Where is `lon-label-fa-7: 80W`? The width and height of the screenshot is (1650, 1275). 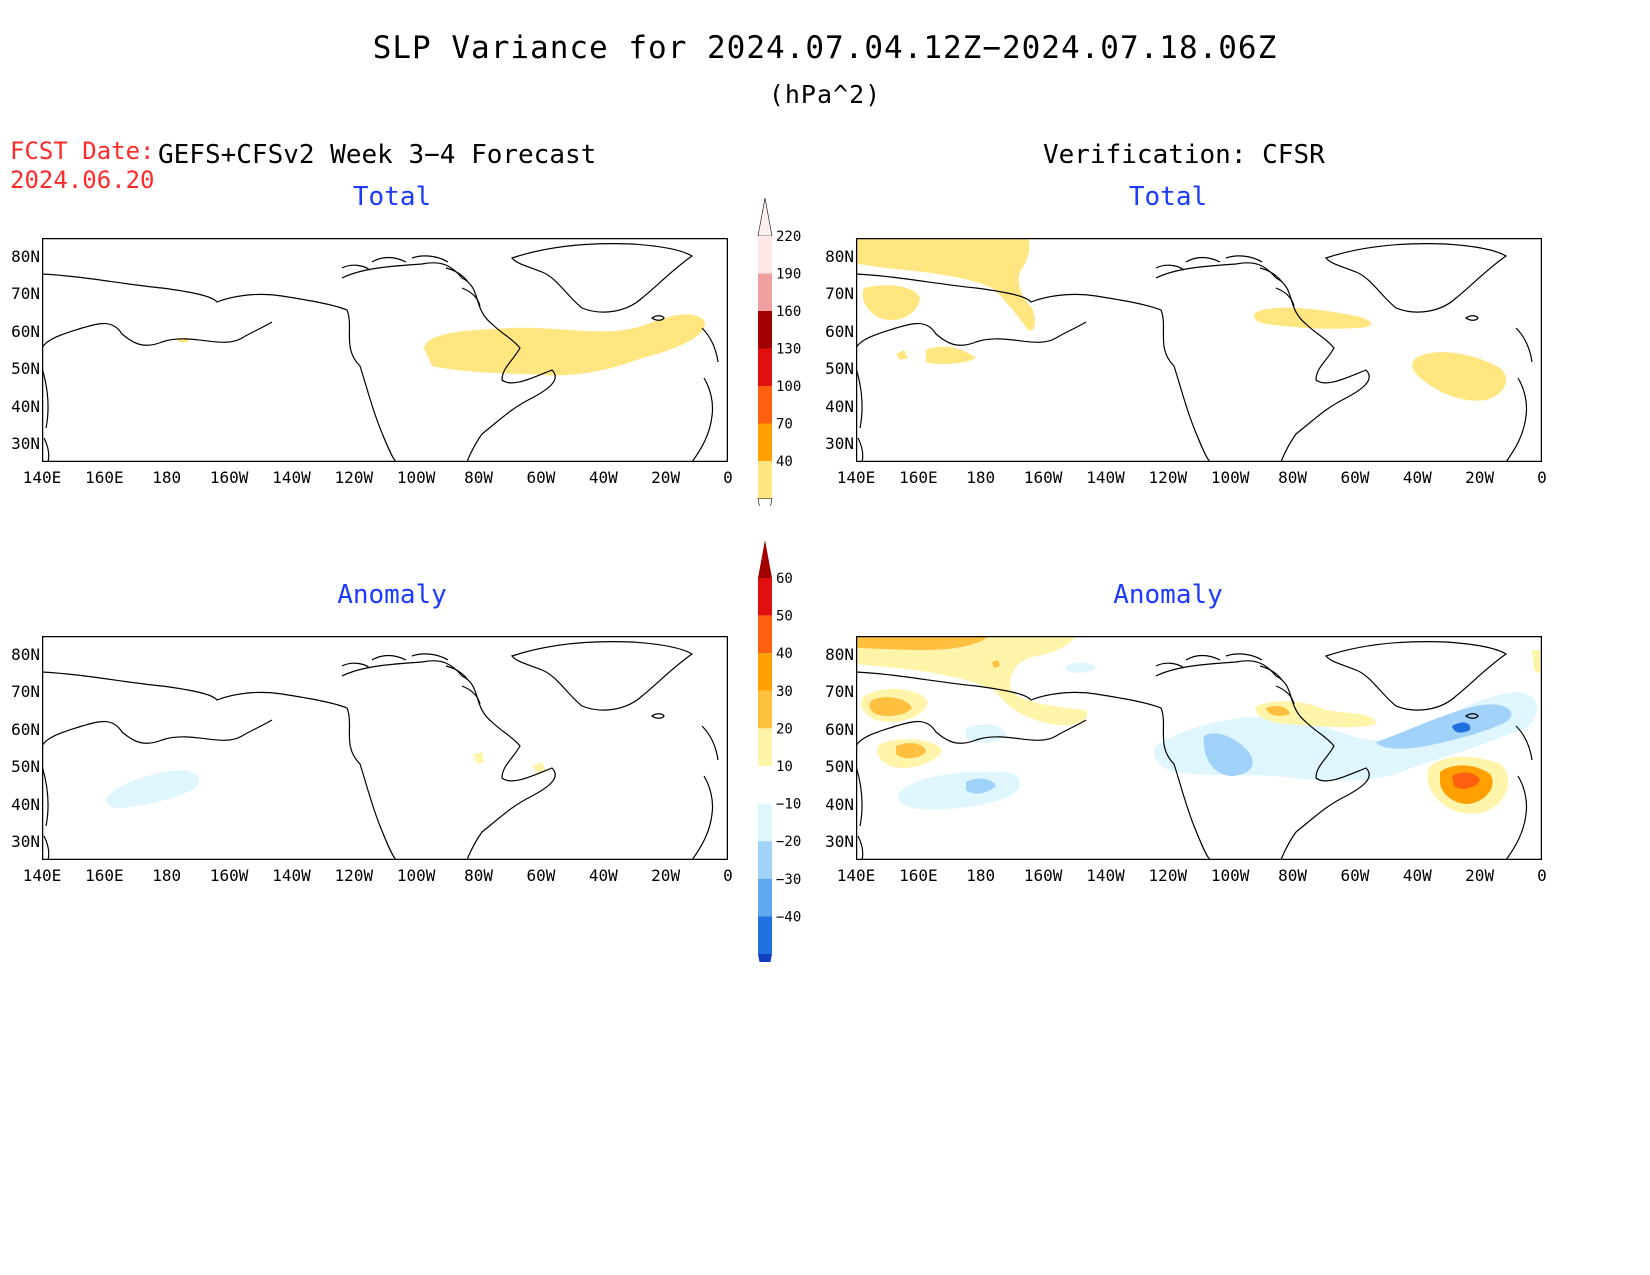
lon-label-fa-7: 80W is located at coordinates (478, 875).